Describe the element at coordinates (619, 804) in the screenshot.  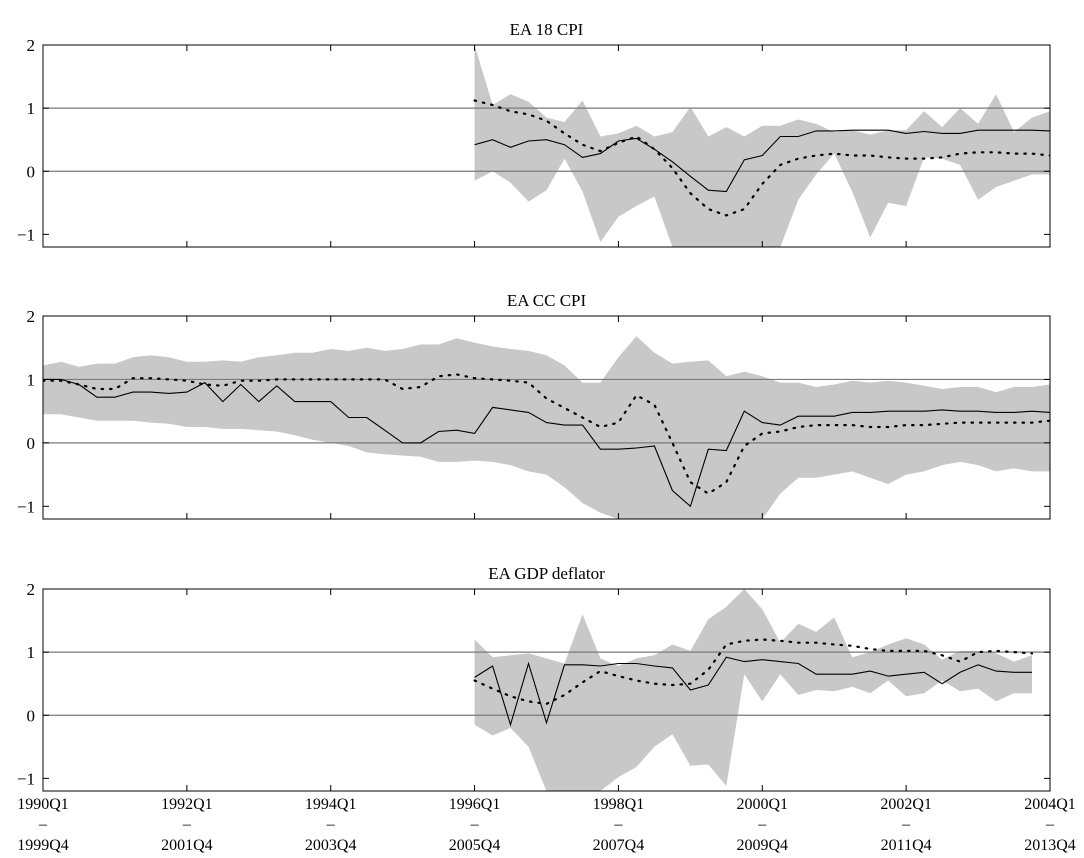
I see `x-tick-label-start: 1998Q1` at that location.